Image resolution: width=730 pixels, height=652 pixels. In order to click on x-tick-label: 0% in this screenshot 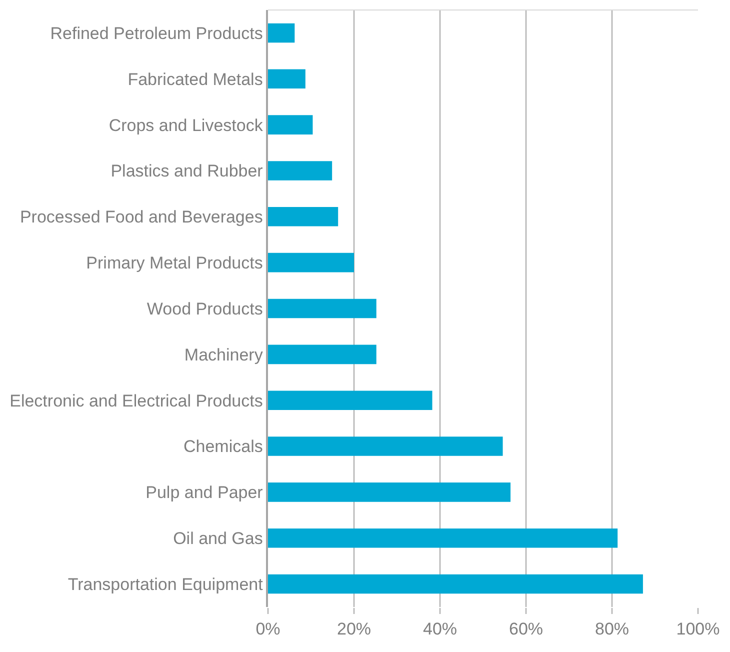, I will do `click(268, 628)`.